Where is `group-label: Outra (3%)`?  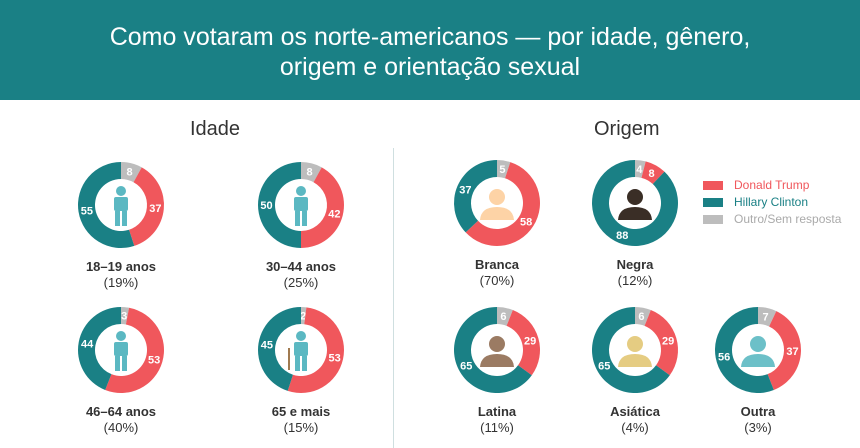 group-label: Outra (3%) is located at coordinates (758, 420).